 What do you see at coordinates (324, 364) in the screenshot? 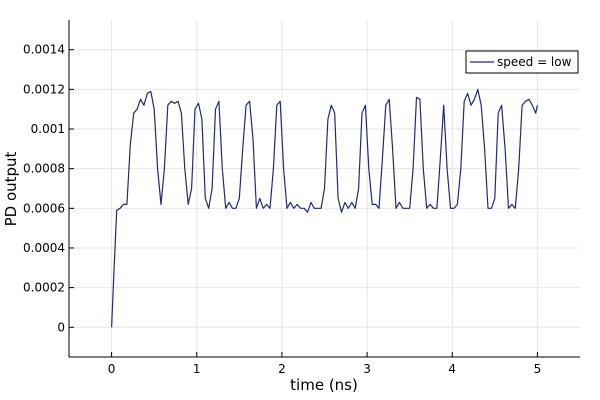
I see `x-ticks: 0 1 2 3 4 5` at bounding box center [324, 364].